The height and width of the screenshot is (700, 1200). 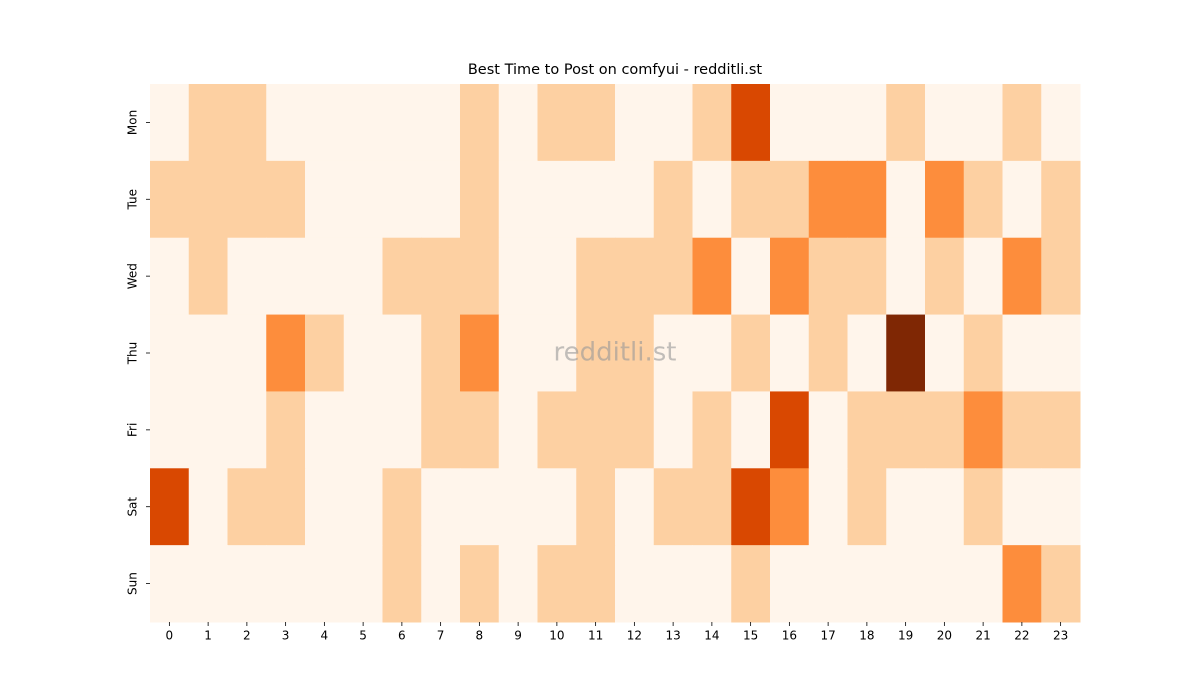 I want to click on x-tick-label: 12, so click(x=634, y=636).